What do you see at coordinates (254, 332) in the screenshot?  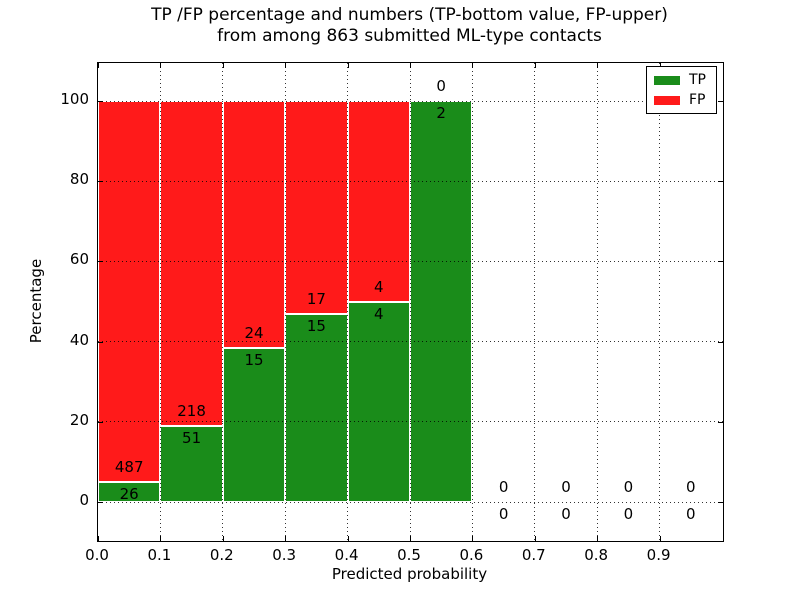 I see `fp-count-label: 24` at bounding box center [254, 332].